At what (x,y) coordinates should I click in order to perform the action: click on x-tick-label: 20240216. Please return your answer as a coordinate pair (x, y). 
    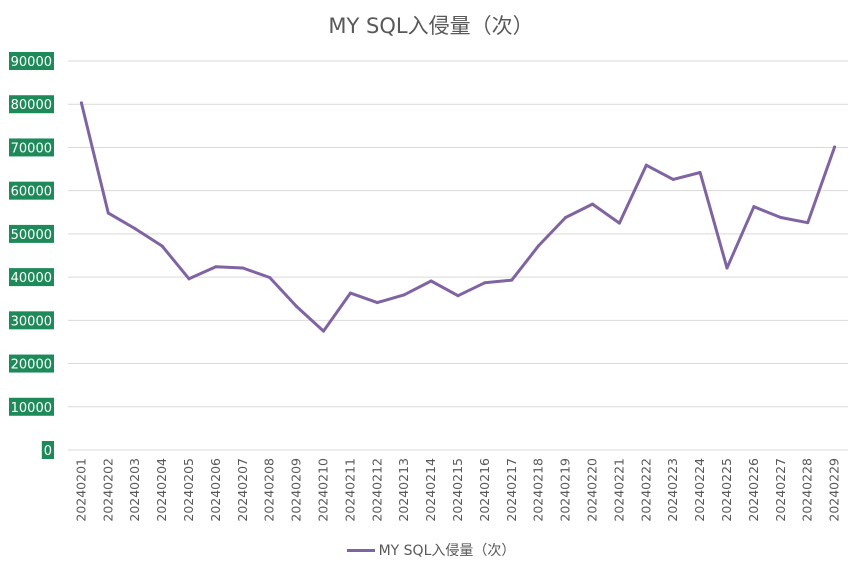
    Looking at the image, I should click on (484, 490).